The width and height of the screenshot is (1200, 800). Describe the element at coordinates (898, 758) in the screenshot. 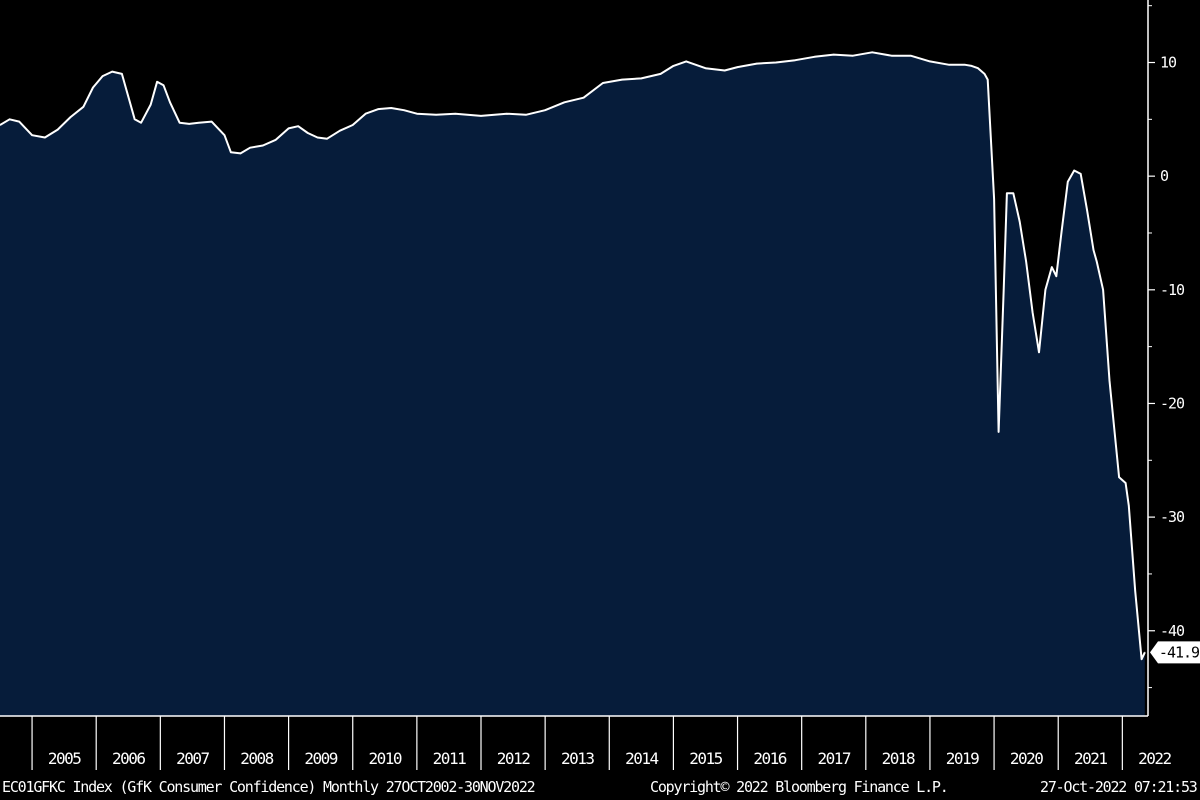

I see `x-tick-label: 2018` at that location.